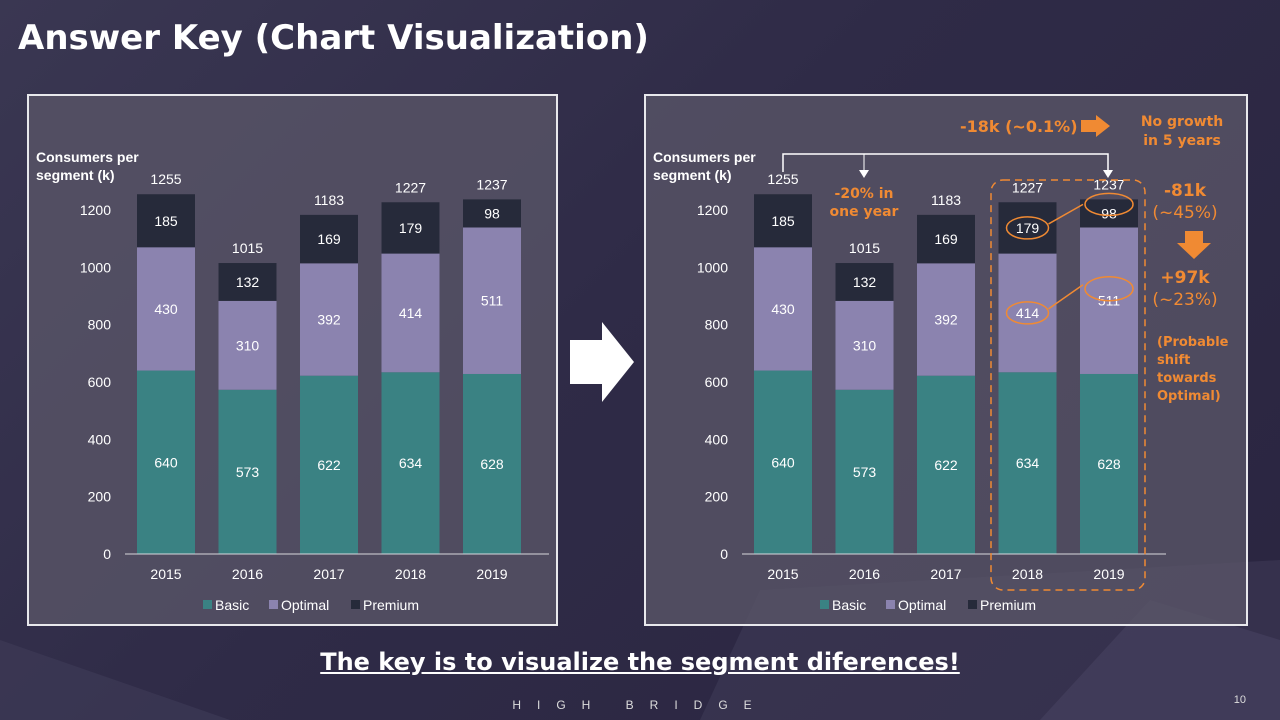 The height and width of the screenshot is (720, 1280). I want to click on annotation-shift-line1: (Probable, so click(1193, 342).